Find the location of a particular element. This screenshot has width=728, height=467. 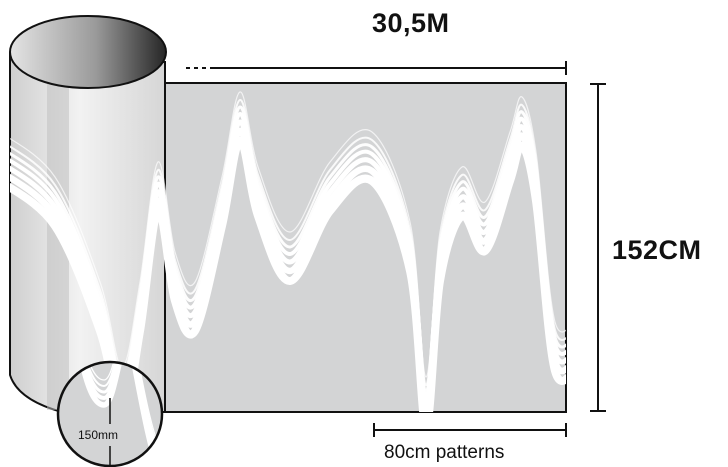

roll-length-label: 30,5M is located at coordinates (411, 23).